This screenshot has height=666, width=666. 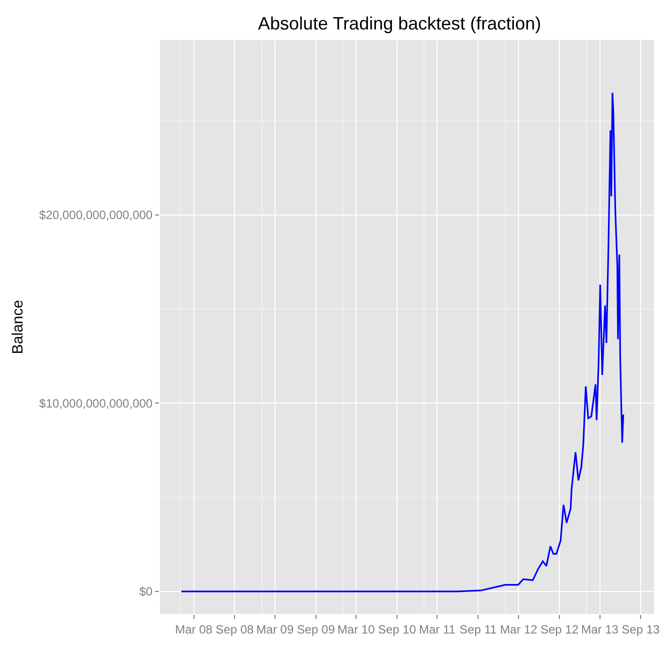 I want to click on x-tick-label: Mar 12, so click(x=519, y=629).